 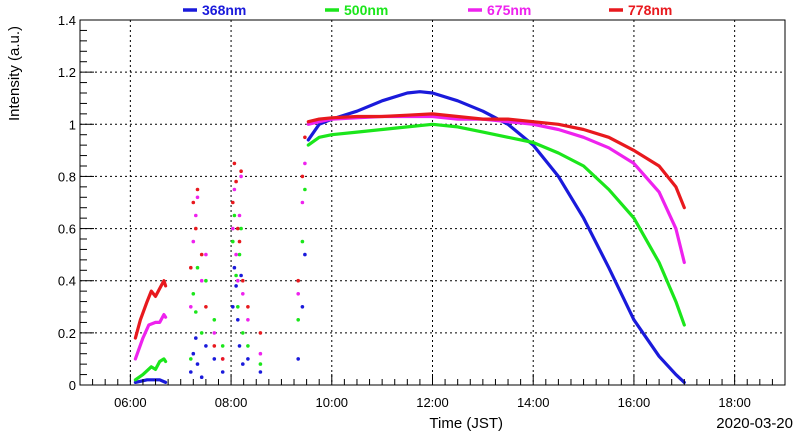 What do you see at coordinates (231, 402) in the screenshot?
I see `x-tick-label: 08:00` at bounding box center [231, 402].